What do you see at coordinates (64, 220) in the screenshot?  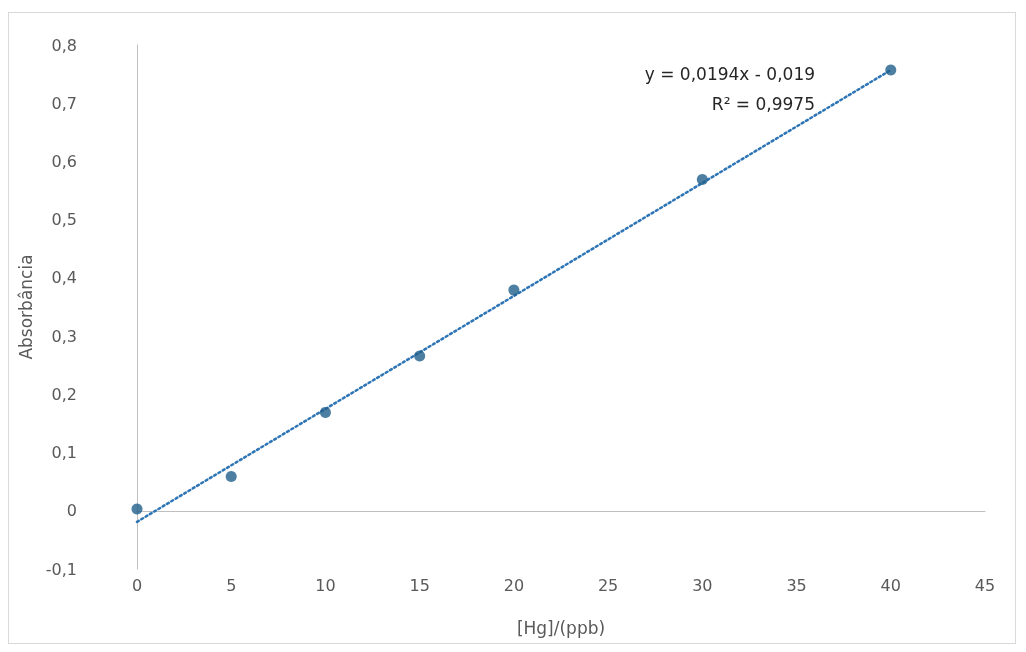 I see `y-tick-label: 0,5` at bounding box center [64, 220].